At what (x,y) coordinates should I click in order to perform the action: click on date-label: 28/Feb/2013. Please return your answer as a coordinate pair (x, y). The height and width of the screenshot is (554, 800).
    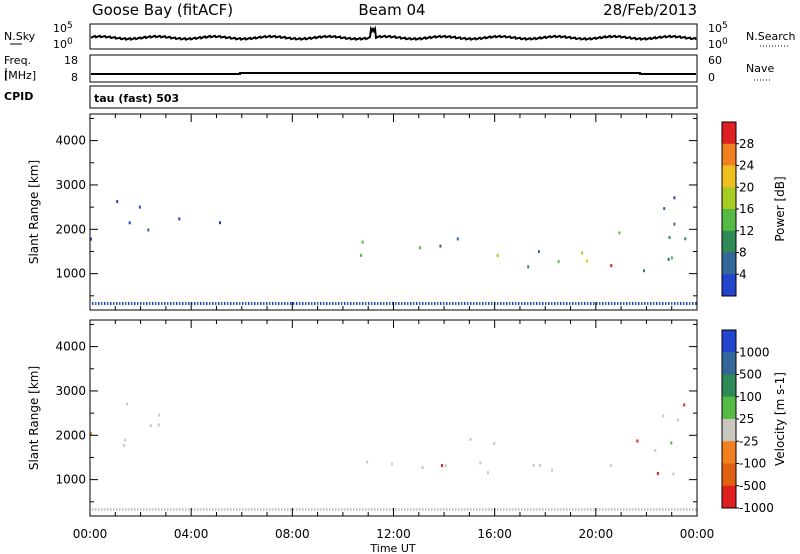
    Looking at the image, I should click on (650, 10).